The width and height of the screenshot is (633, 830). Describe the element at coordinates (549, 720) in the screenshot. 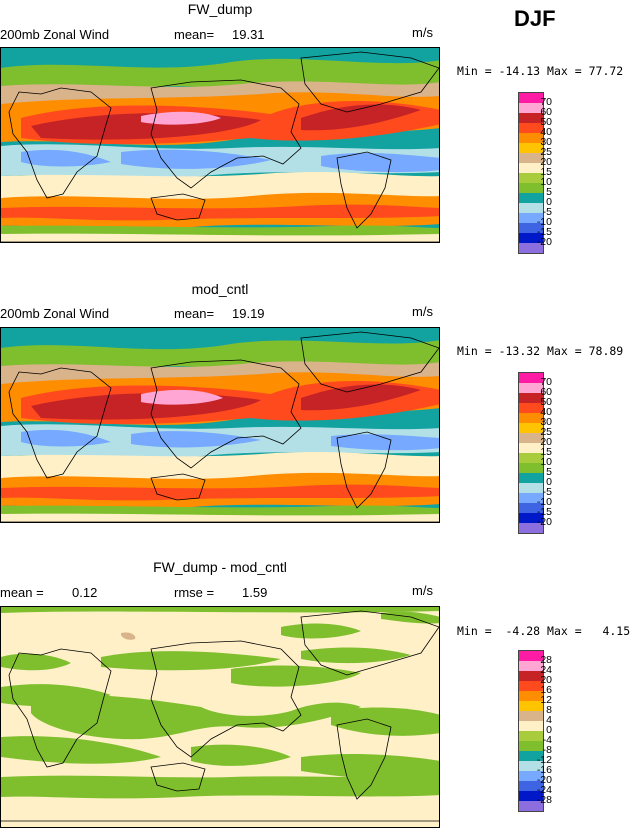

I see `tick: 4` at that location.